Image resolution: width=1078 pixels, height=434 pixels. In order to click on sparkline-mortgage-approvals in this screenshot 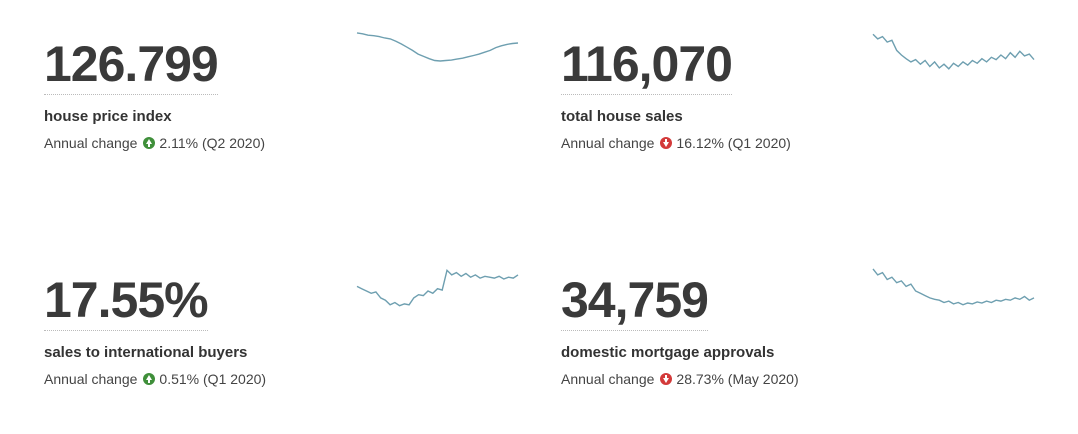, I will do `click(953, 287)`.